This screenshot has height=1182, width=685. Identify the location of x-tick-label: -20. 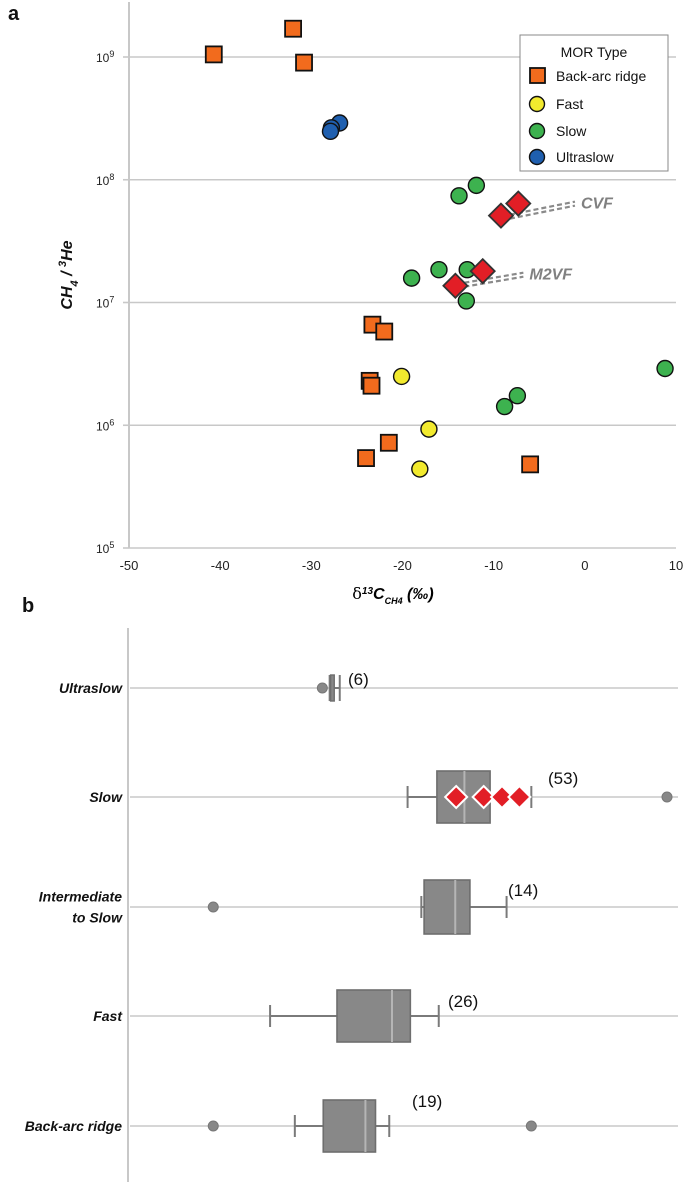
(402, 565).